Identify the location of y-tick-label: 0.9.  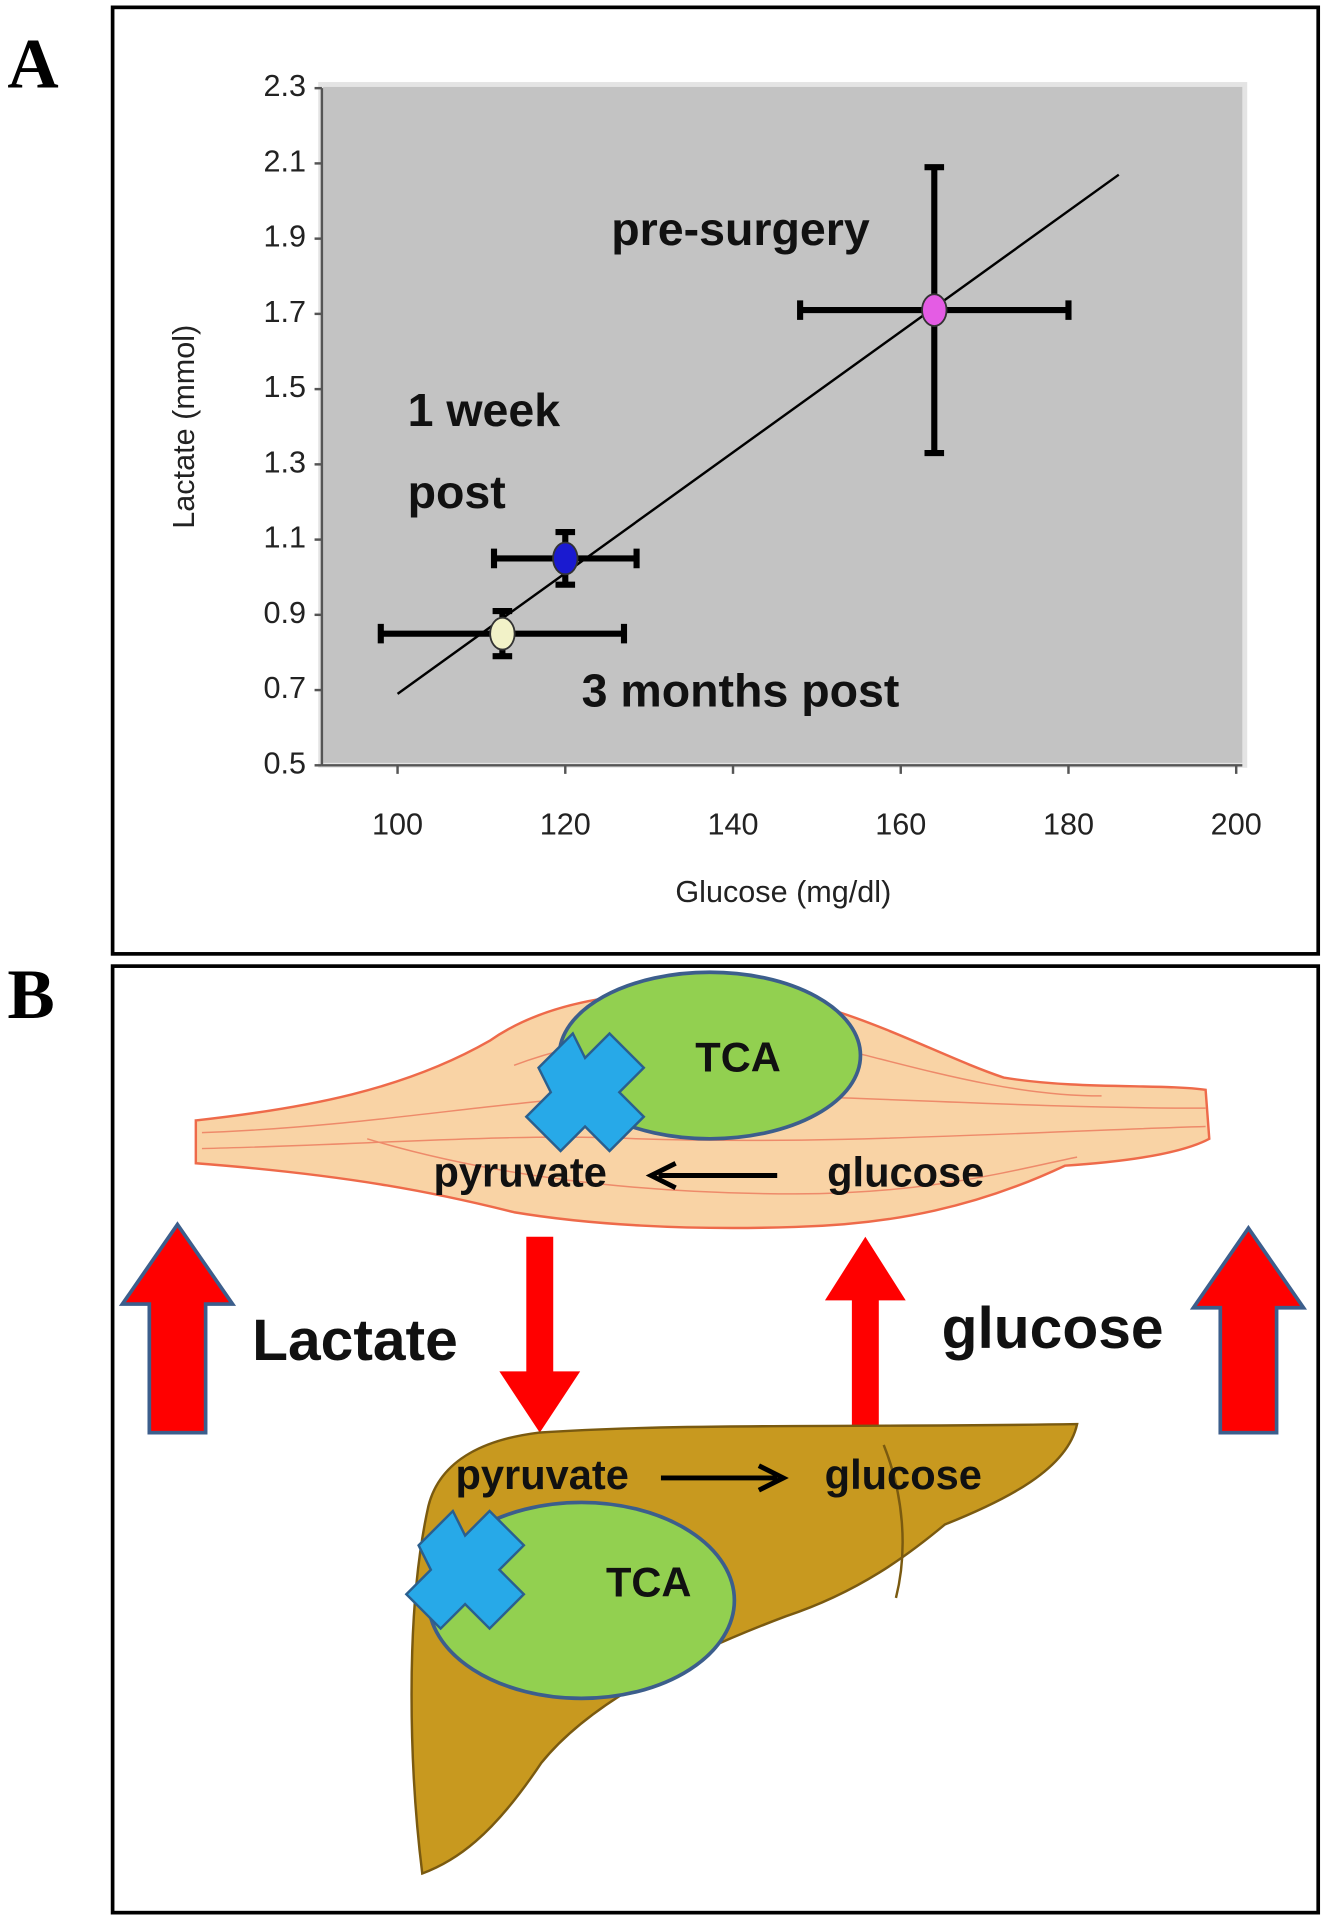
(284, 613).